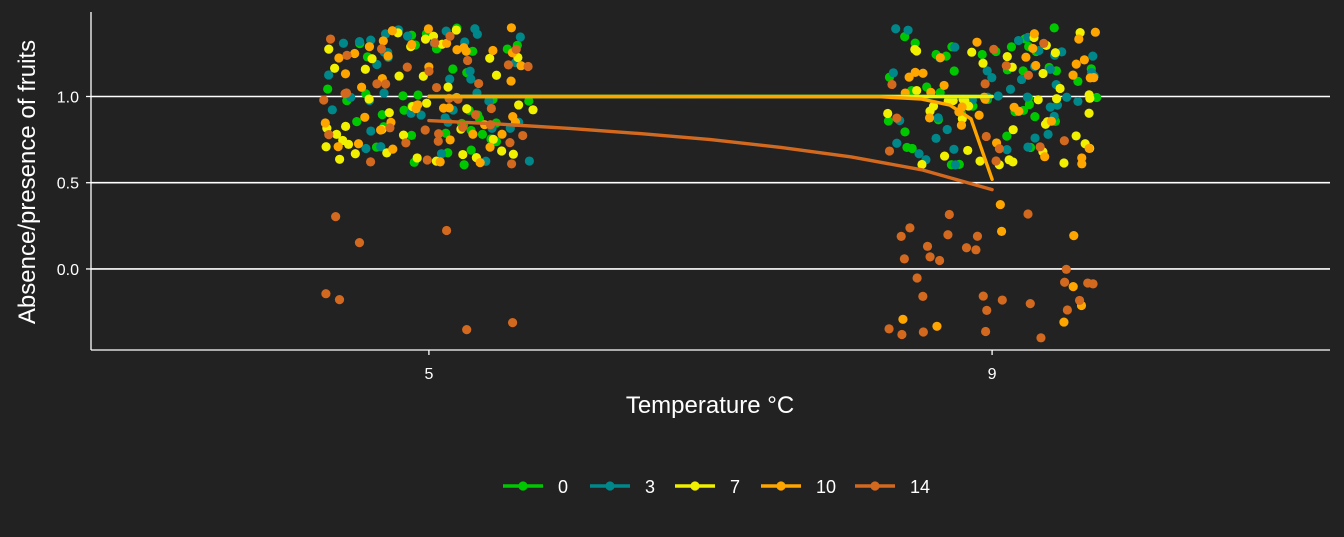 Image resolution: width=1344 pixels, height=537 pixels. What do you see at coordinates (735, 487) in the screenshot?
I see `legend-label: 7` at bounding box center [735, 487].